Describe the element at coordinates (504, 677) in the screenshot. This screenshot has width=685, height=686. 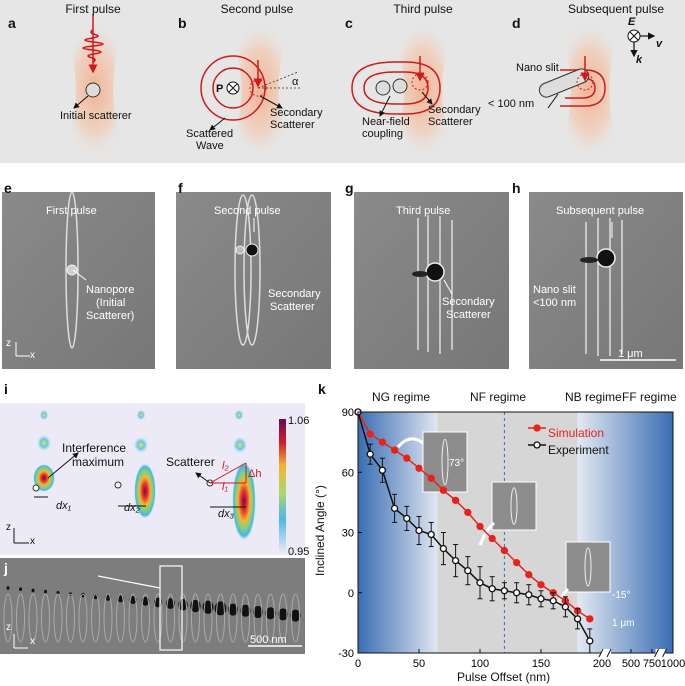
I see `x-axis-label: Pulse Offset (nm)` at that location.